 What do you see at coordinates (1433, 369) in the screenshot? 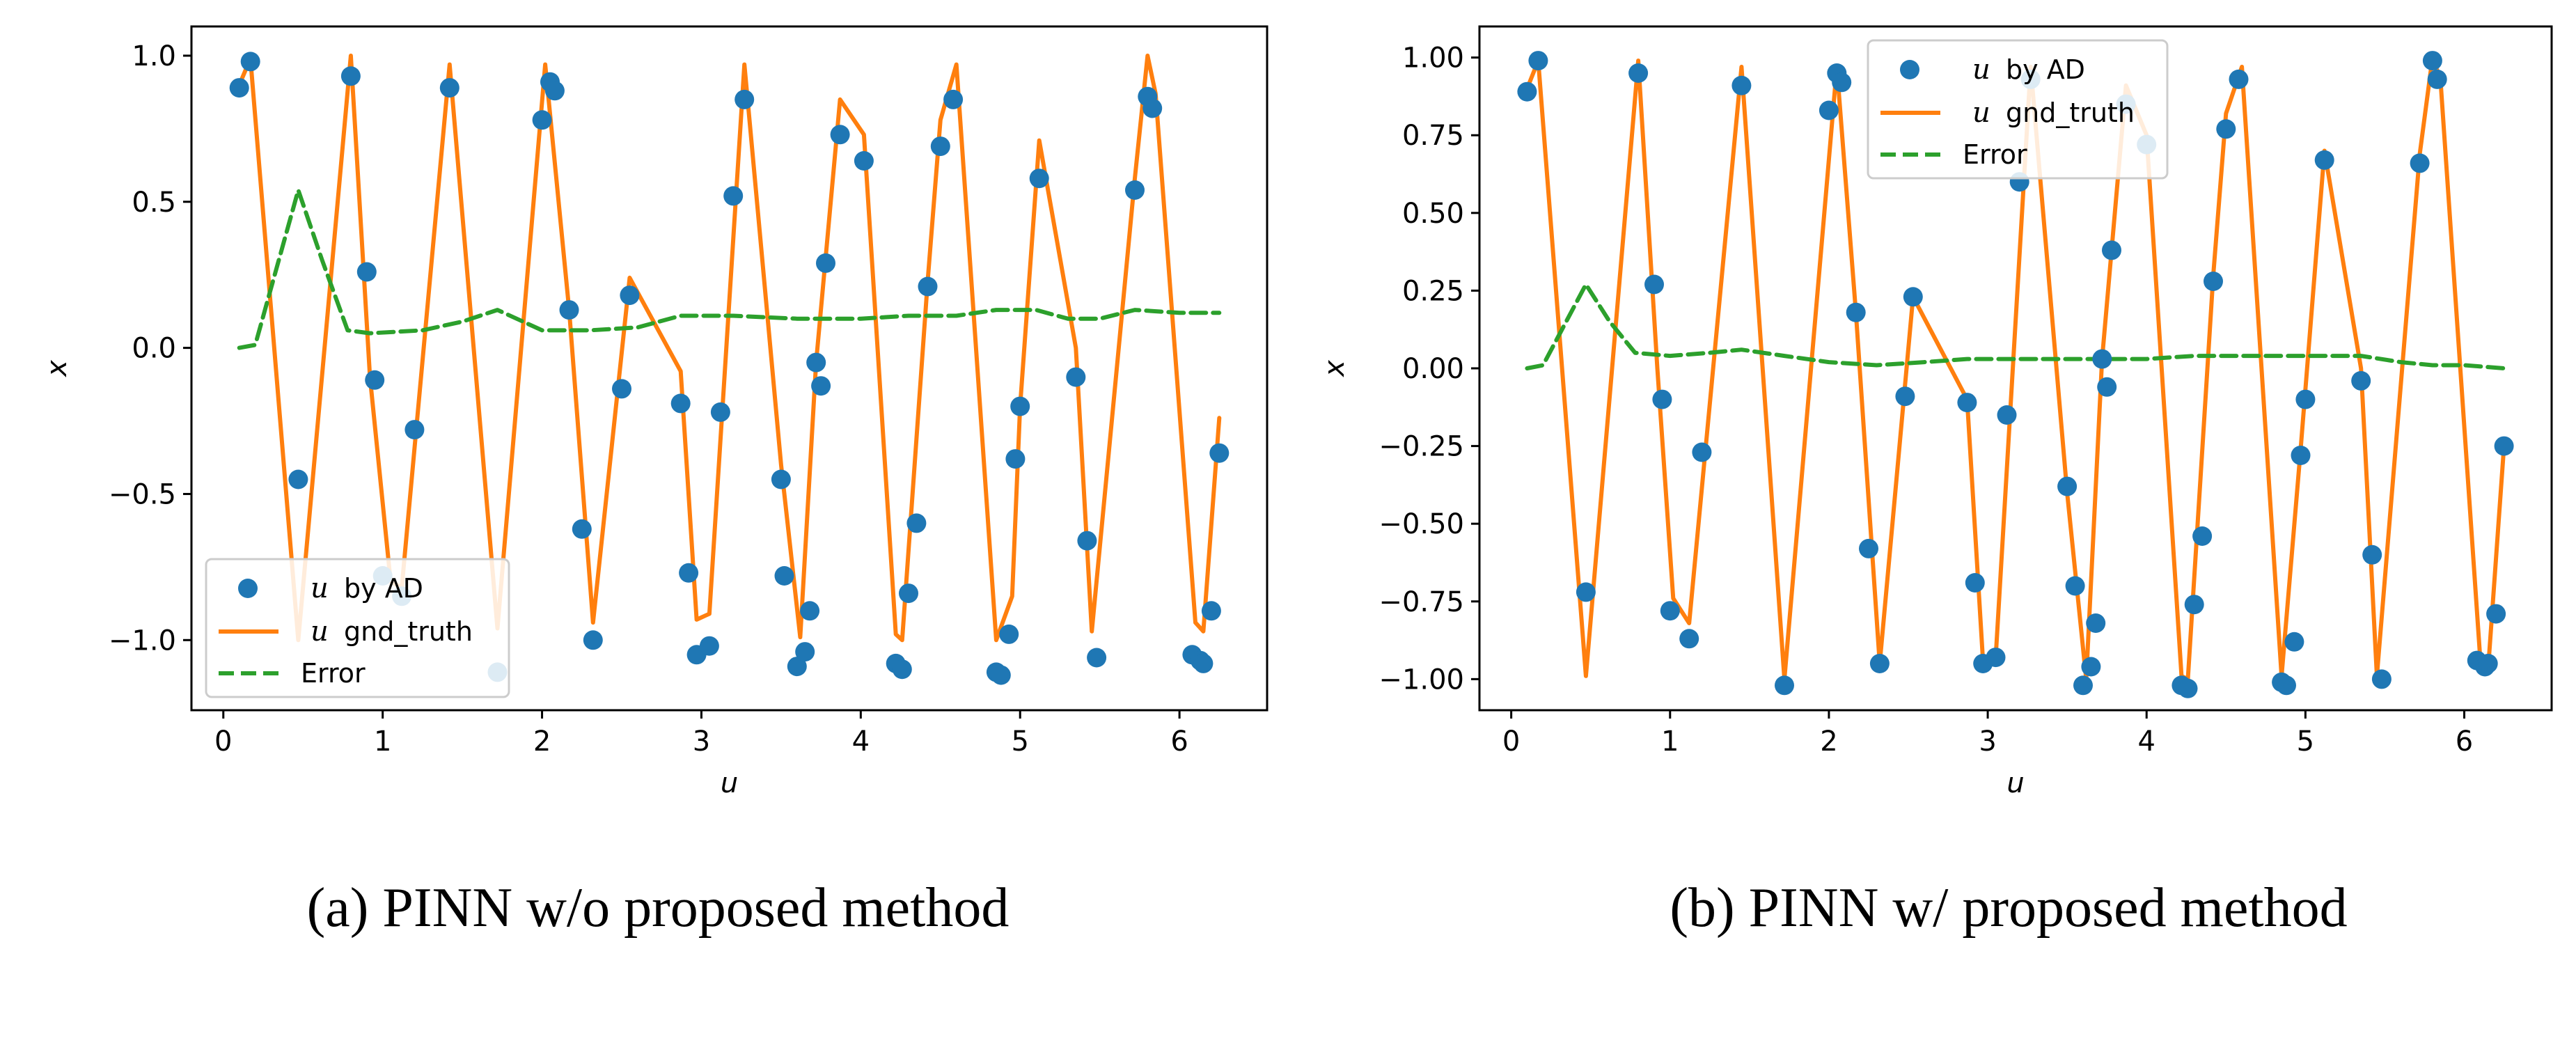
I see `y-tick-label: 0.00` at bounding box center [1433, 369].